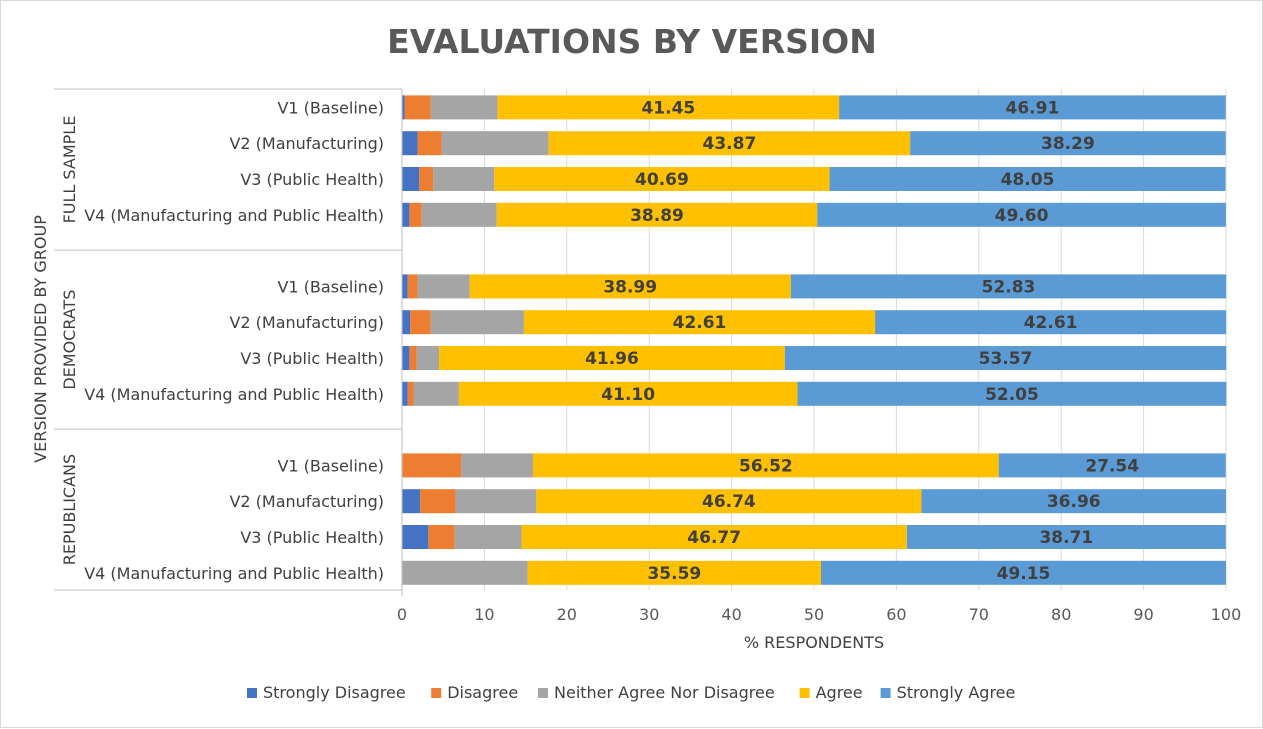 The width and height of the screenshot is (1263, 729). I want to click on data-label: 48.05, so click(1028, 180).